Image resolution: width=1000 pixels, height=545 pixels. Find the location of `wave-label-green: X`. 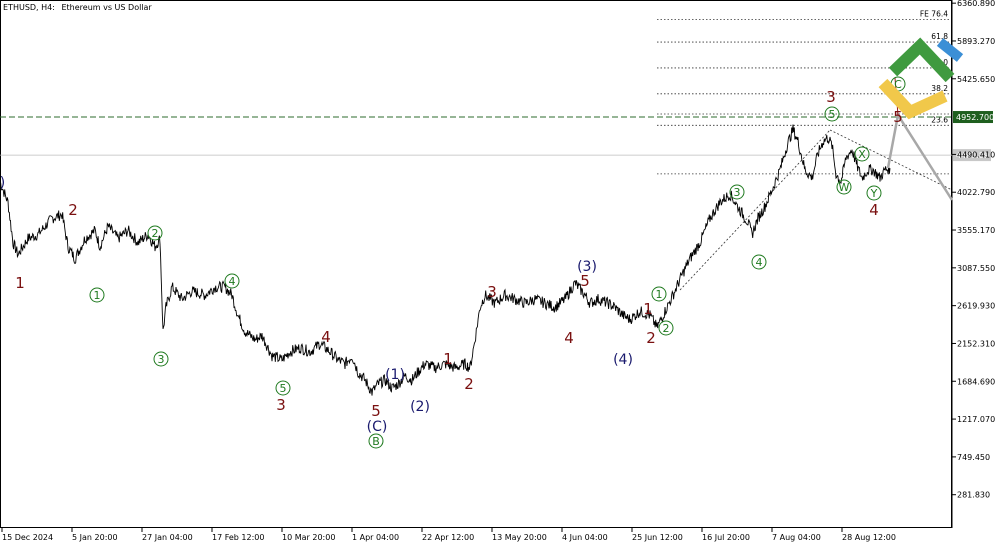

wave-label-green: X is located at coordinates (862, 154).